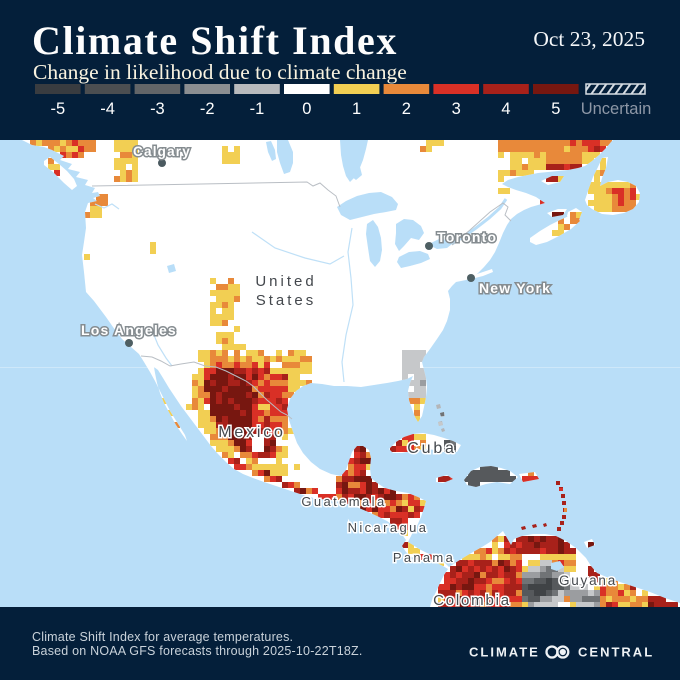 The height and width of the screenshot is (680, 680). I want to click on svg-text: -5, so click(57, 109).